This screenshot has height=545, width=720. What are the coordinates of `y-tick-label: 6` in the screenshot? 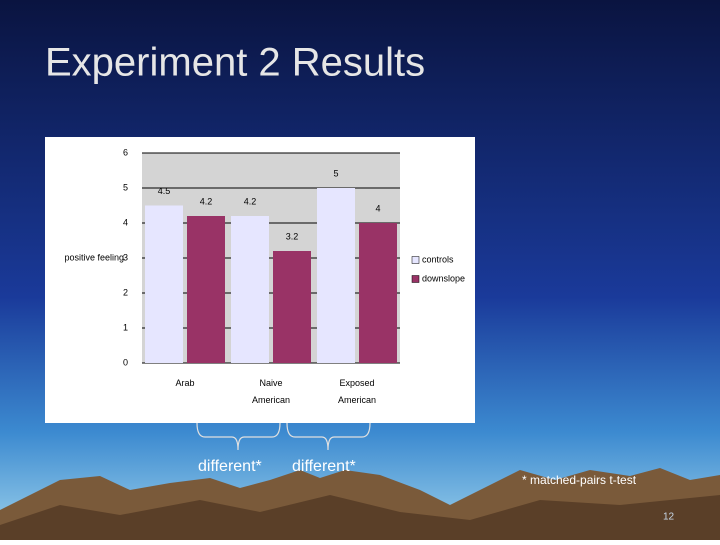 It's located at (125, 152).